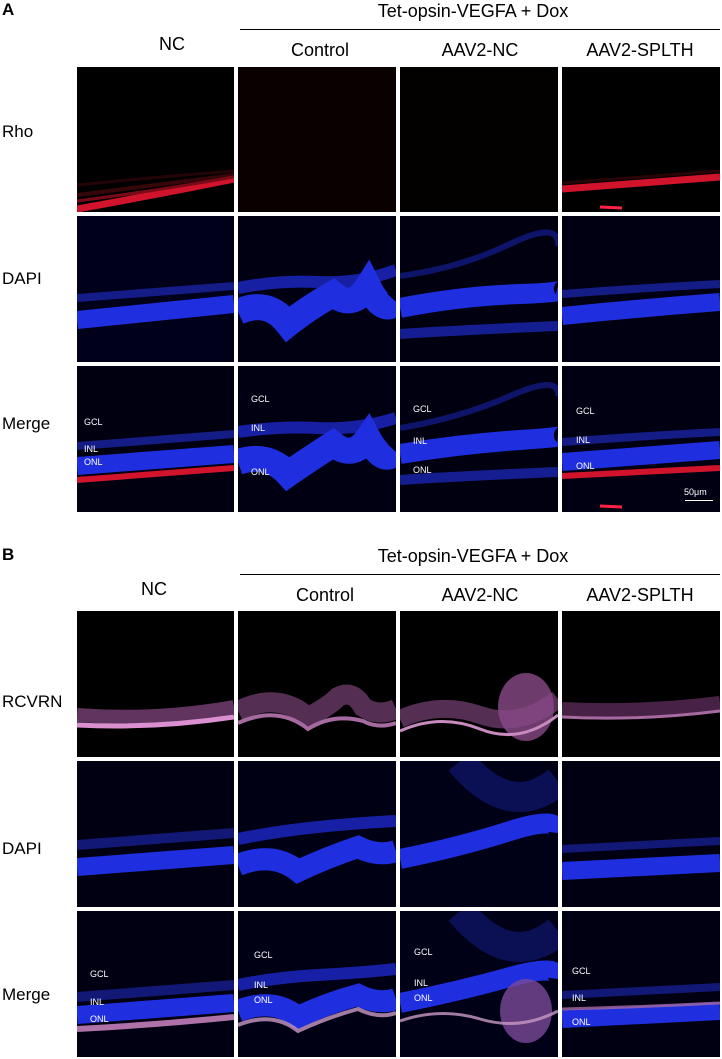 Image resolution: width=722 pixels, height=1059 pixels. Describe the element at coordinates (479, 289) in the screenshot. I see `micrograph-a-dapi-aav2-nc` at that location.